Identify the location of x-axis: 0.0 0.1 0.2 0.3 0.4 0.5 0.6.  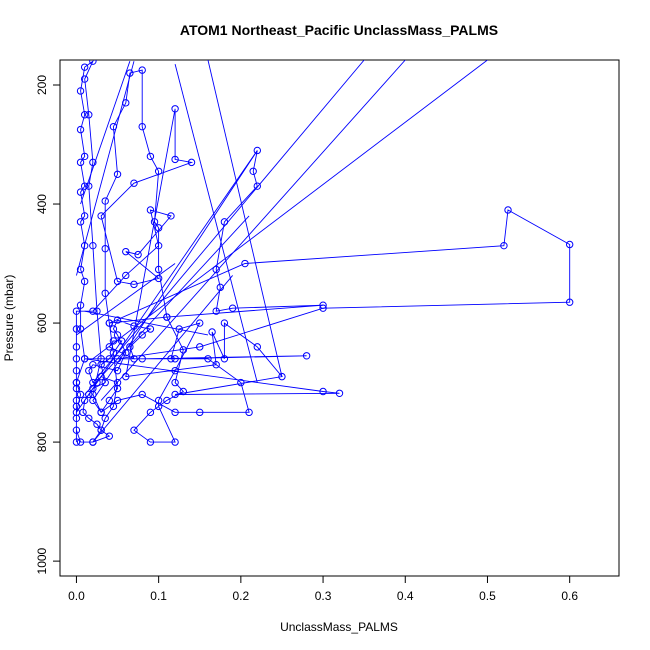
(323, 589).